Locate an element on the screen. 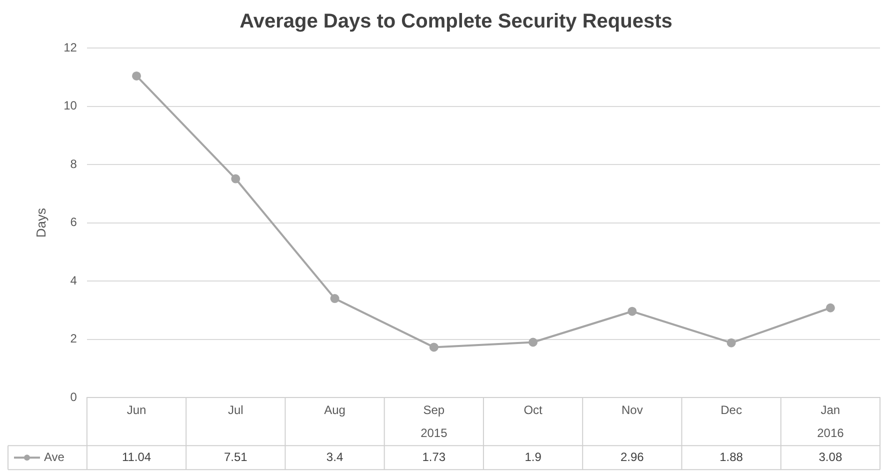 The height and width of the screenshot is (476, 886). x-tick-label: Aug is located at coordinates (335, 410).